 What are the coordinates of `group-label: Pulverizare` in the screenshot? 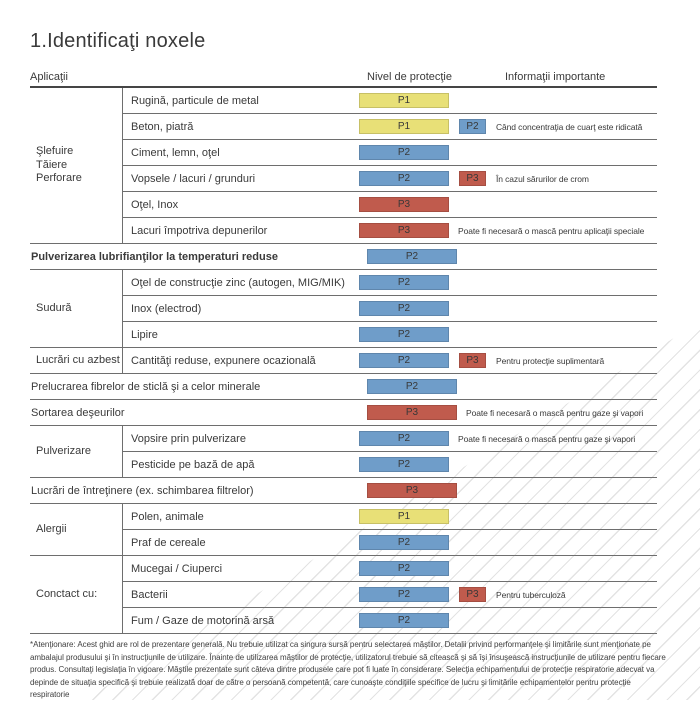 It's located at (76, 451).